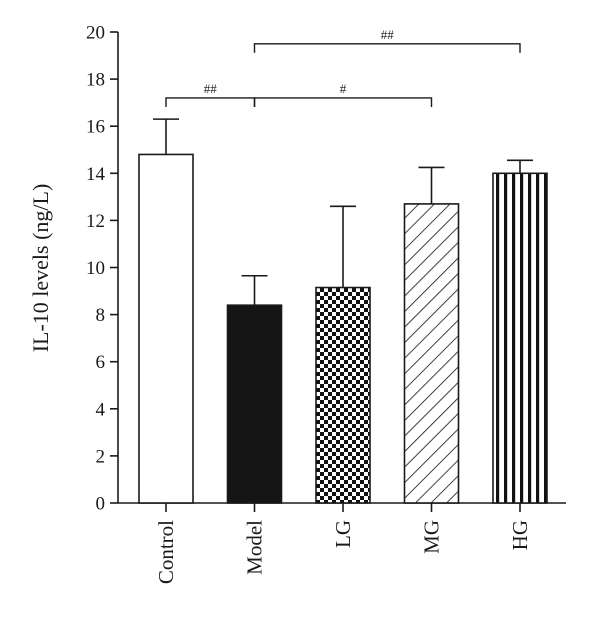 This screenshot has height=631, width=600. Describe the element at coordinates (101, 362) in the screenshot. I see `y-tick-label: 6` at that location.